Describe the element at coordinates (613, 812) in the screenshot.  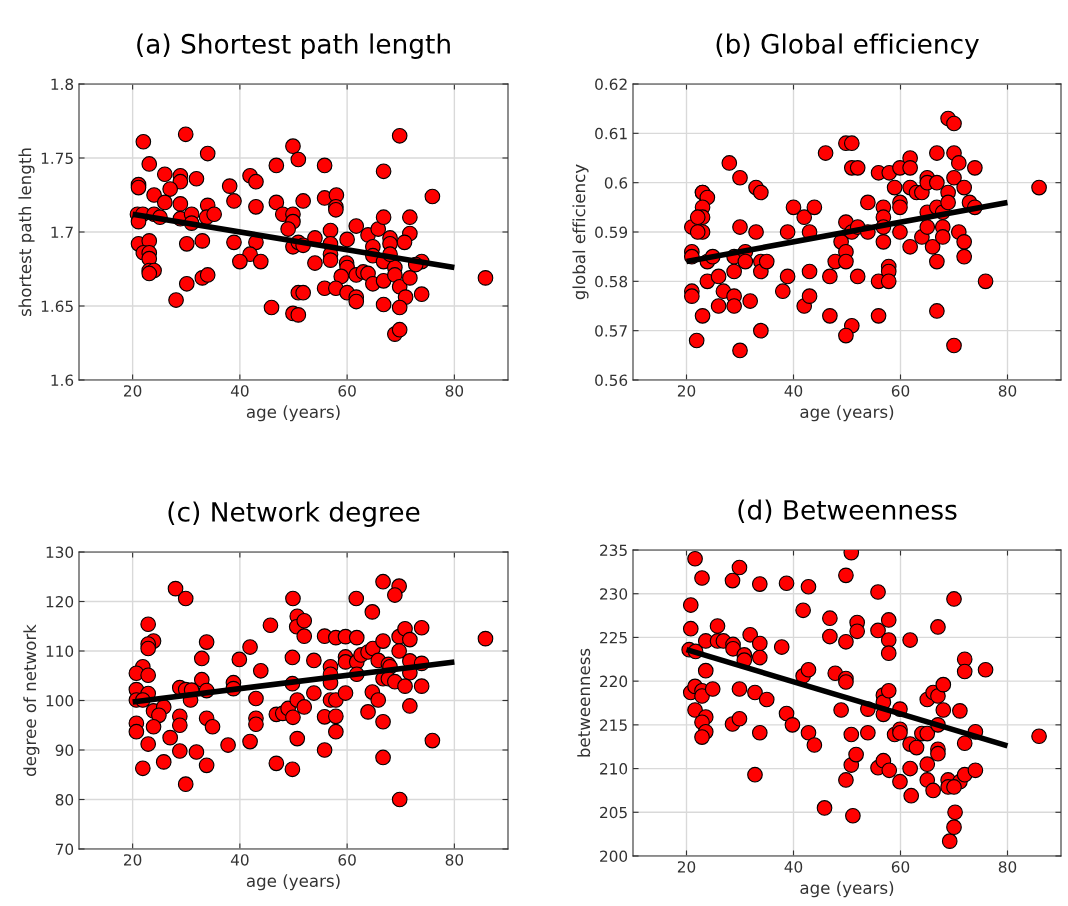
I see `y-tick-label: 205` at that location.